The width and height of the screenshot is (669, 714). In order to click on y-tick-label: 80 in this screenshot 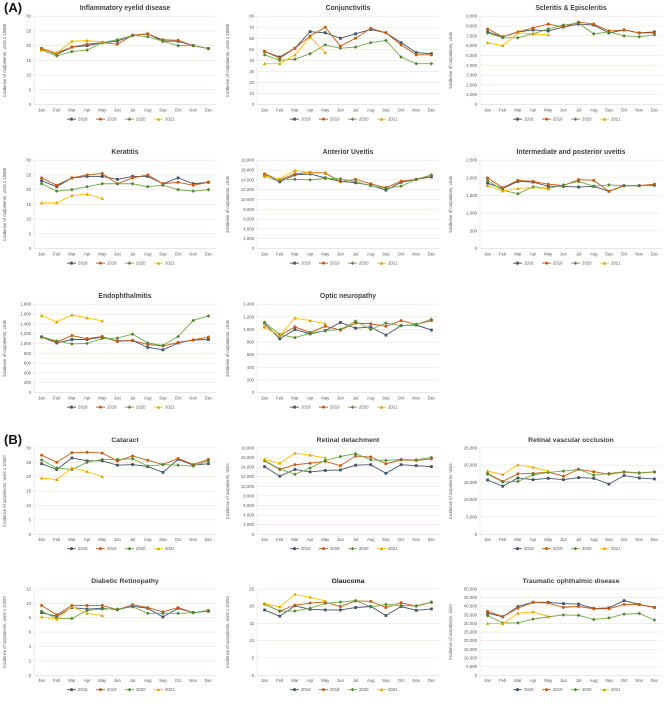, I will do `click(251, 16)`.